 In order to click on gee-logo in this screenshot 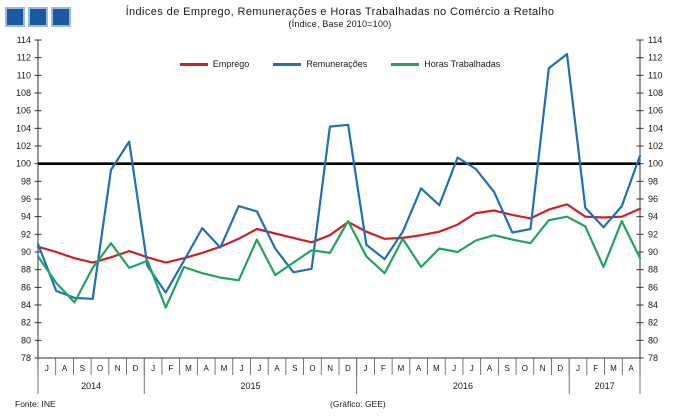, I will do `click(38, 17)`.